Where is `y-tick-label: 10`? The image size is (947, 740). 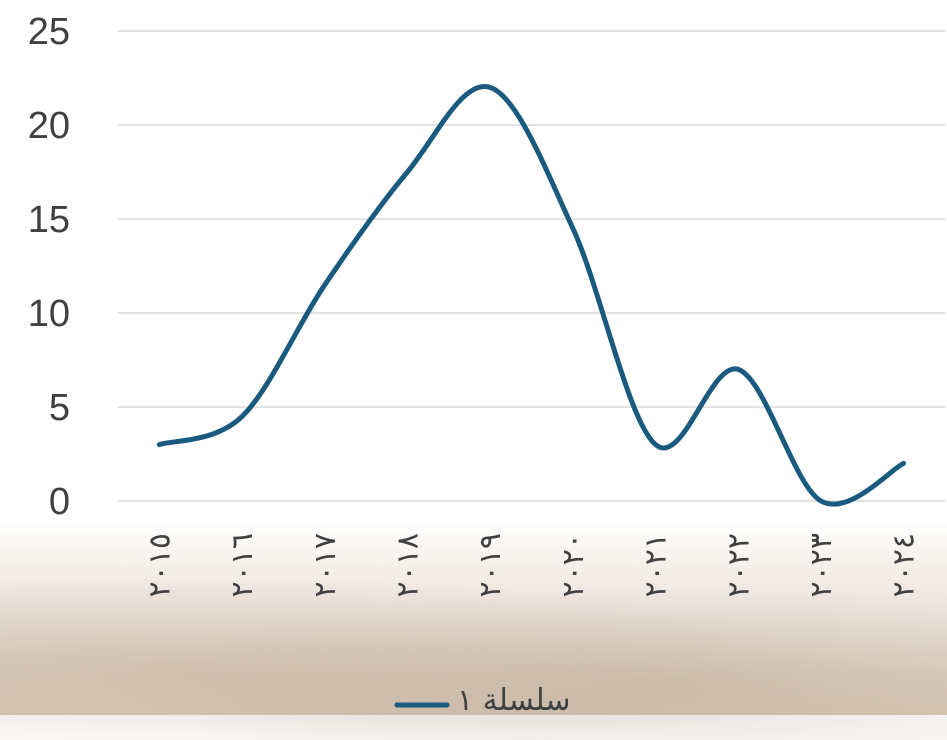 y-tick-label: 10 is located at coordinates (49, 314).